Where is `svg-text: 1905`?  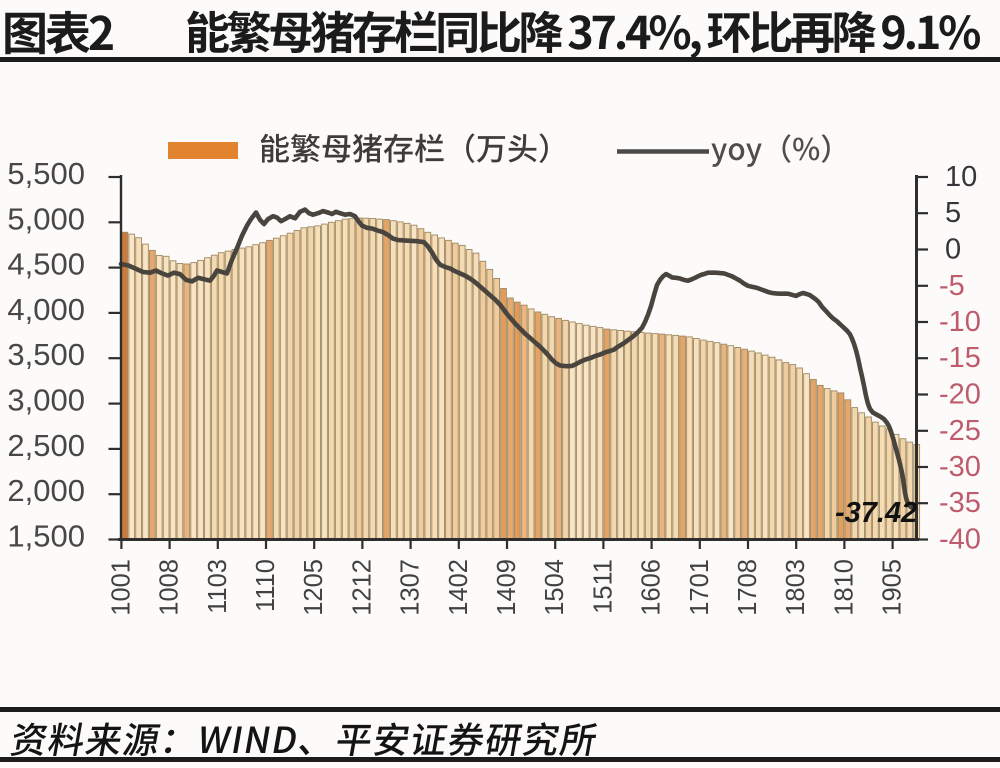 svg-text: 1905 is located at coordinates (893, 587).